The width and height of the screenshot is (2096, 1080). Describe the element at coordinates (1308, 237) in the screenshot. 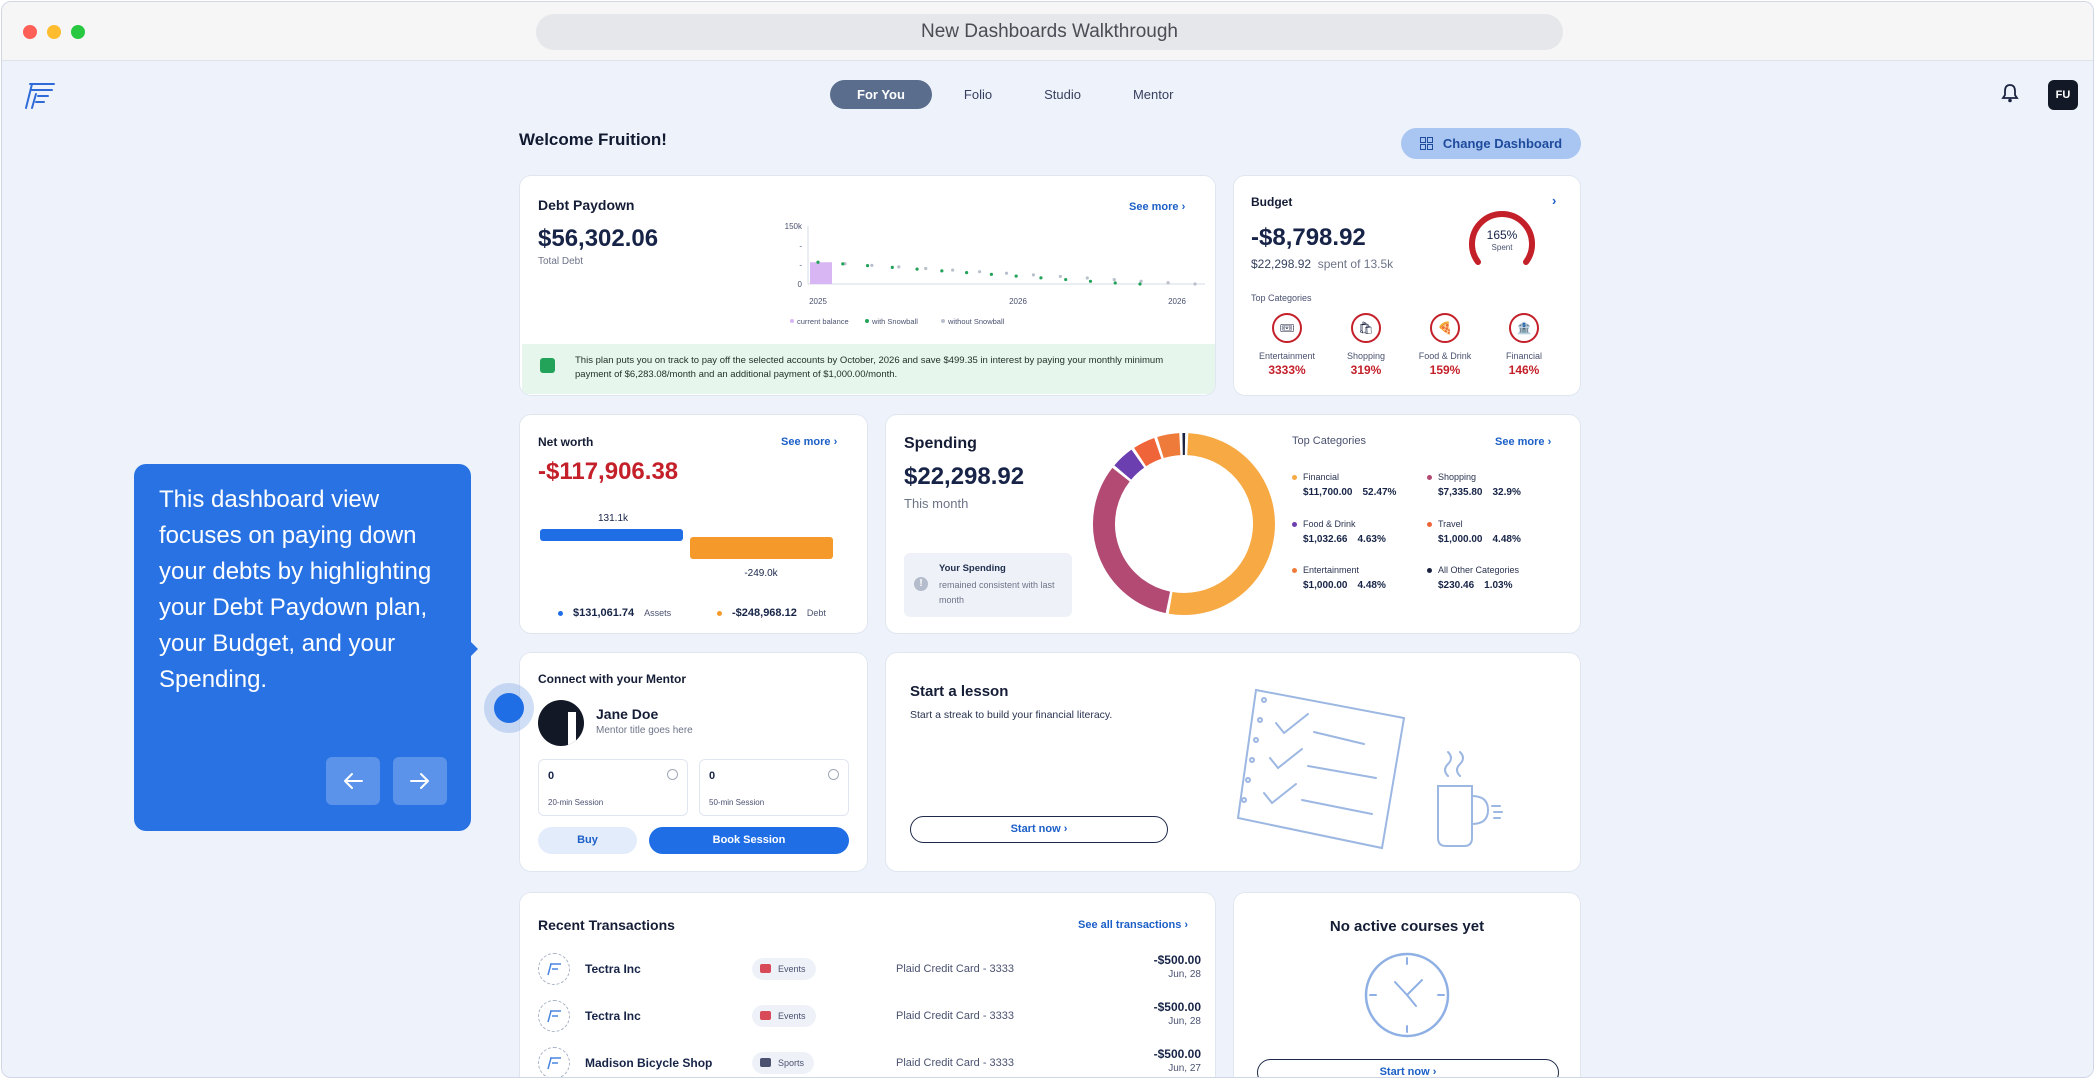

I see `budget-amount: -$8,798.92` at that location.